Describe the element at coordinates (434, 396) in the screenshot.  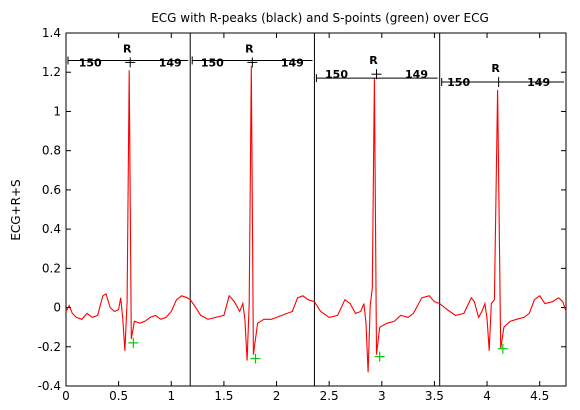
I see `x-tick-label: 3.5` at that location.